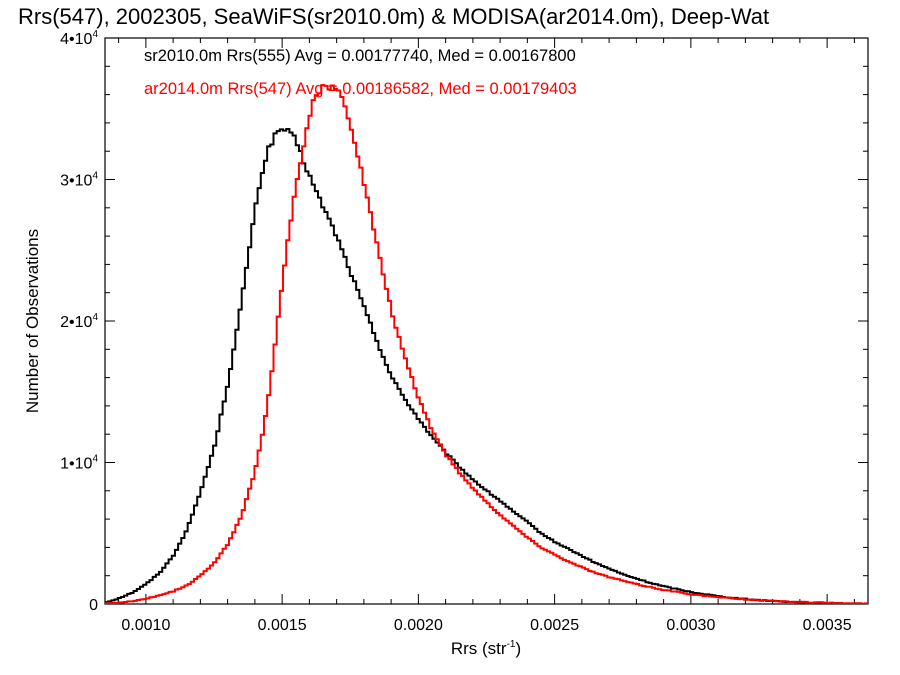 The height and width of the screenshot is (675, 900). What do you see at coordinates (282, 625) in the screenshot?
I see `x-tick-label: 0.0015` at bounding box center [282, 625].